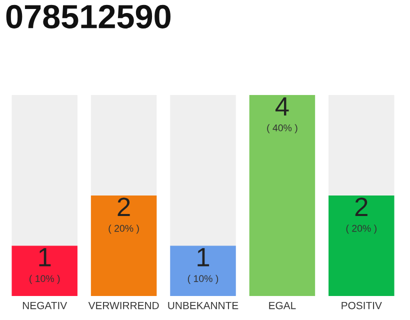  Describe the element at coordinates (88, 16) in the screenshot. I see `chart-title: 078512590` at that location.